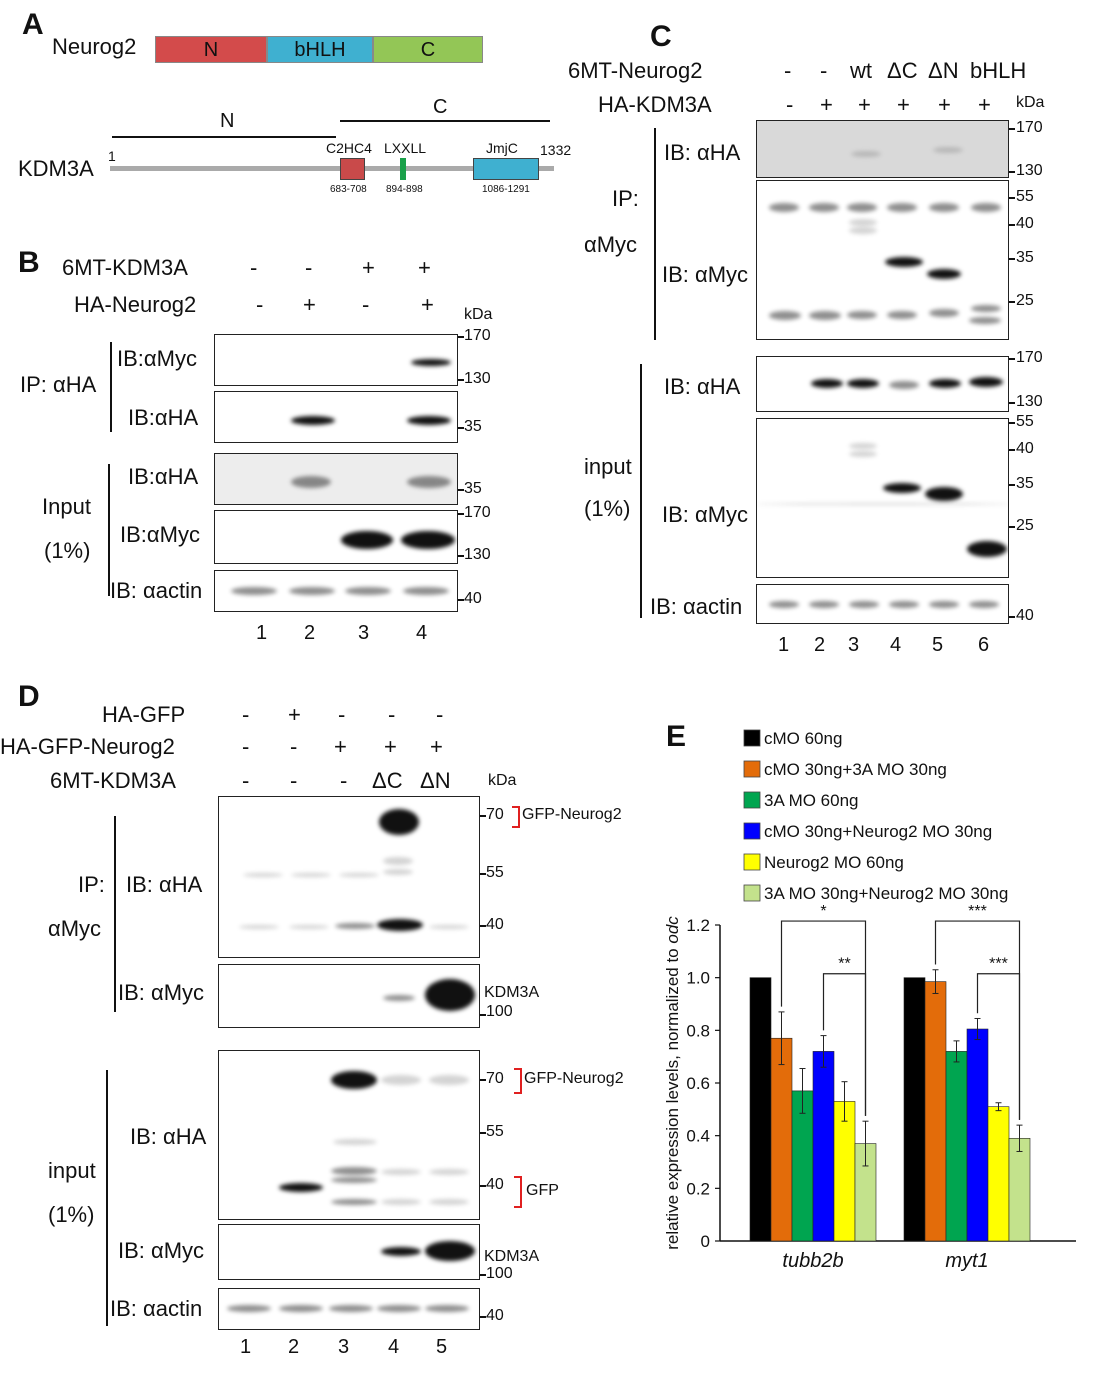  Describe the element at coordinates (516, 817) in the screenshot. I see `d-bracket-gfpneurog2` at that location.